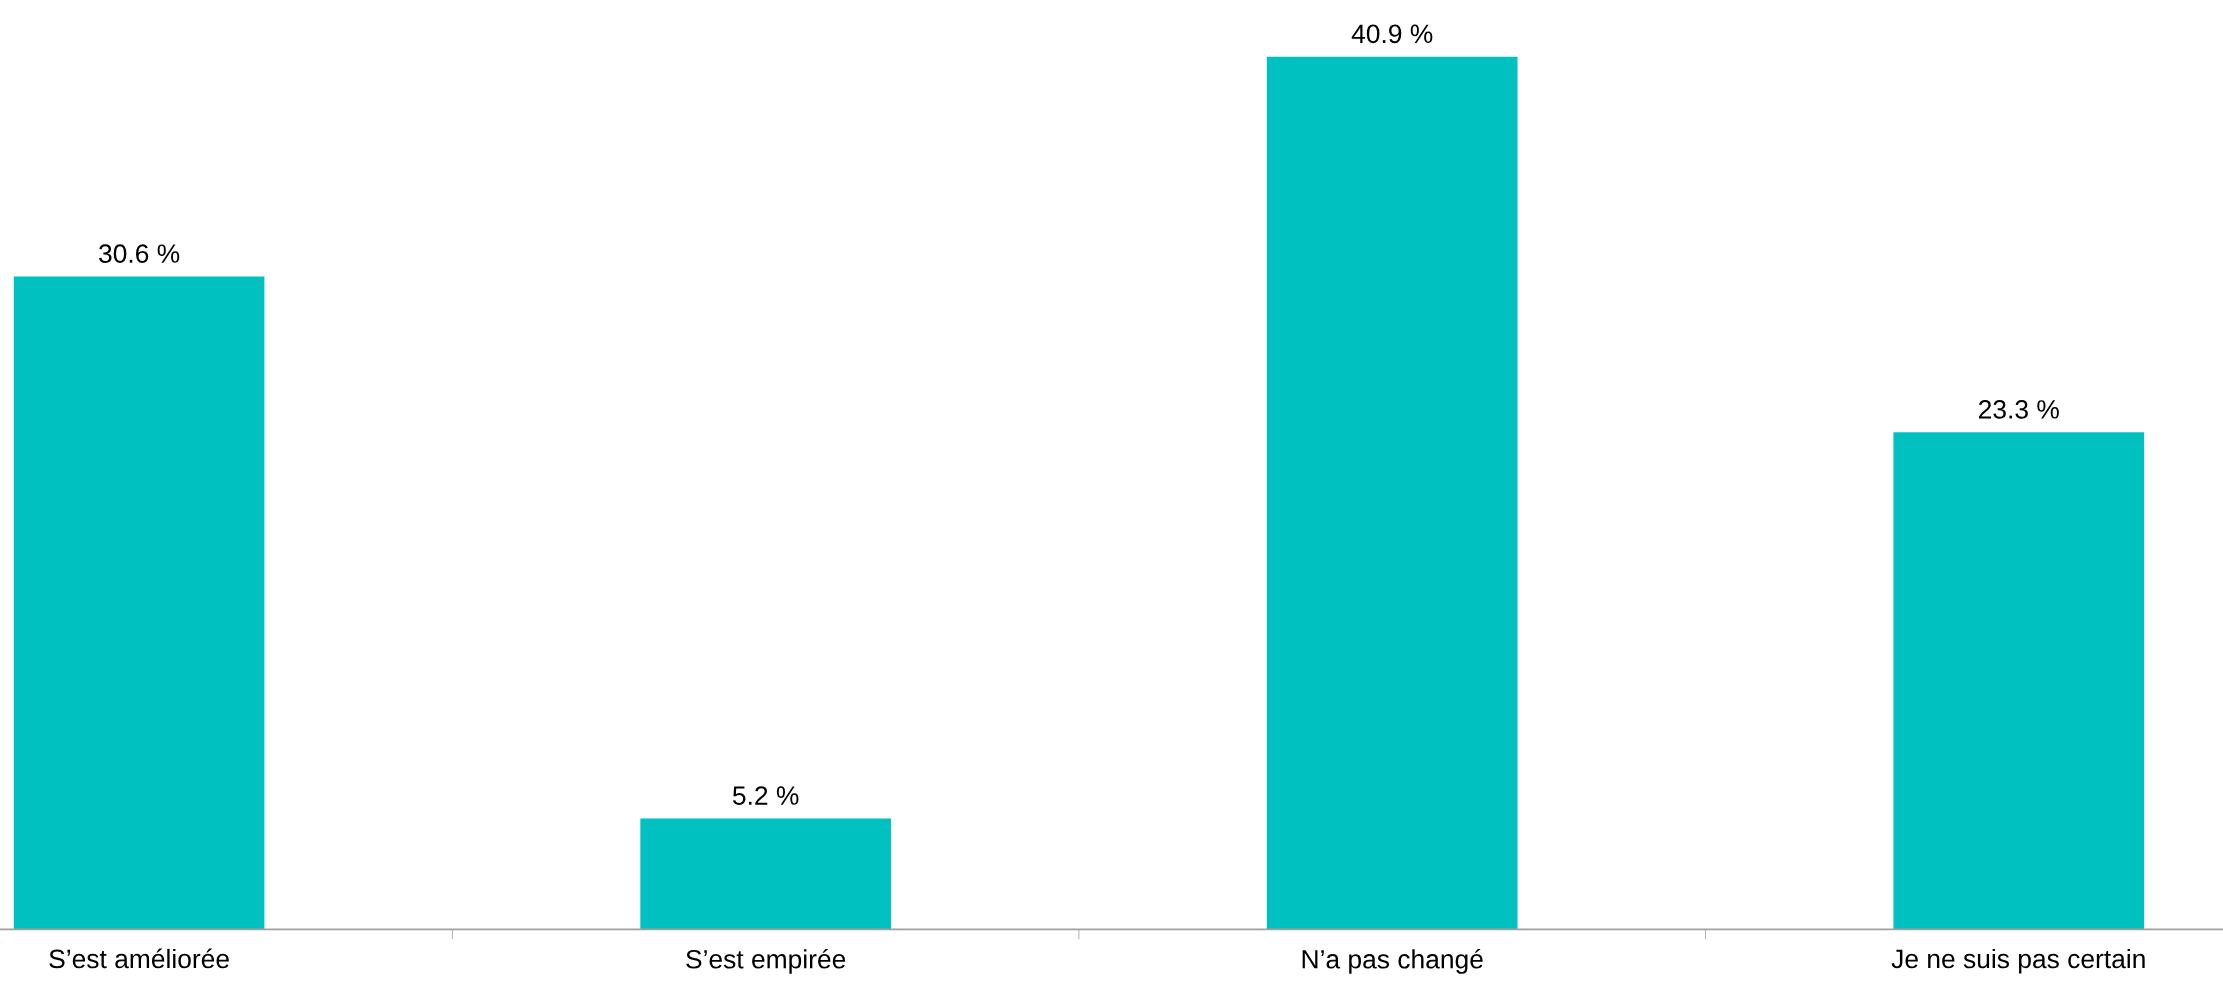 Image resolution: width=2223 pixels, height=993 pixels. What do you see at coordinates (2018, 961) in the screenshot?
I see `x-tick-label: Je ne suis pas certain` at bounding box center [2018, 961].